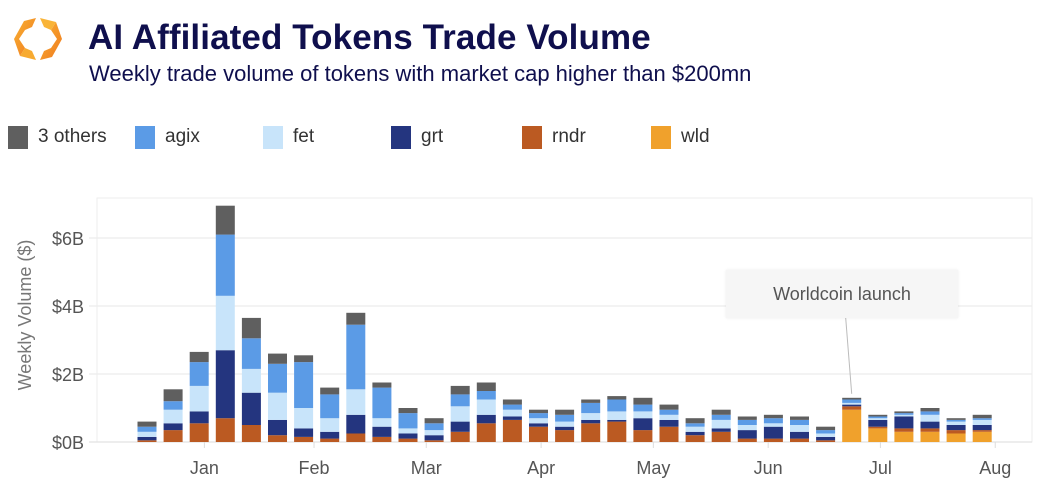 The image size is (1043, 488). Describe the element at coordinates (680, 137) in the screenshot. I see `legend-item-wld: wld` at that location.